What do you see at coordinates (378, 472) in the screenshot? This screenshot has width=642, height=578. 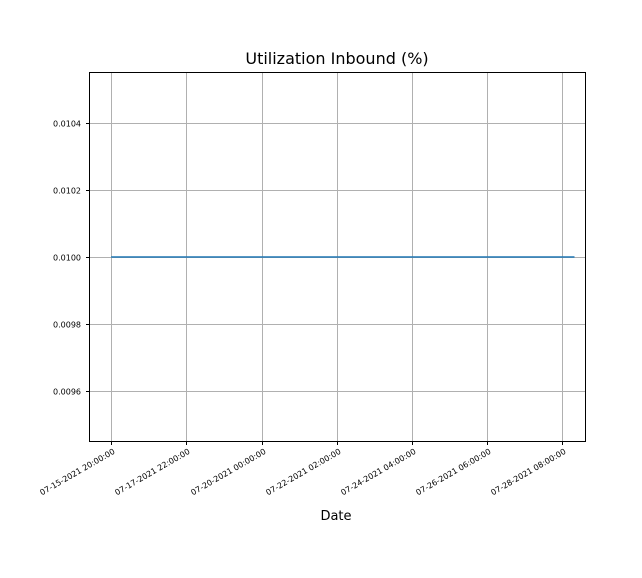 I see `x-tick-label: 07-24-2021 04:00:00` at bounding box center [378, 472].